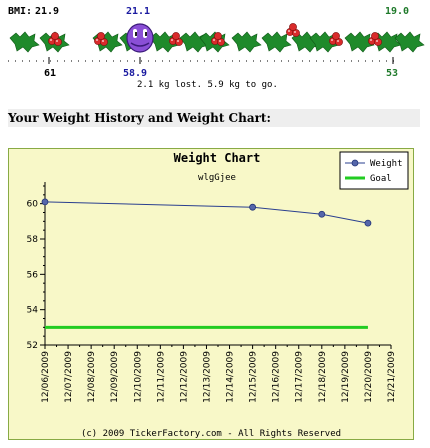 Image resolution: width=430 pixels, height=448 pixels. Describe the element at coordinates (397, 11) in the screenshot. I see `bmi-goal: 19.0` at that location.